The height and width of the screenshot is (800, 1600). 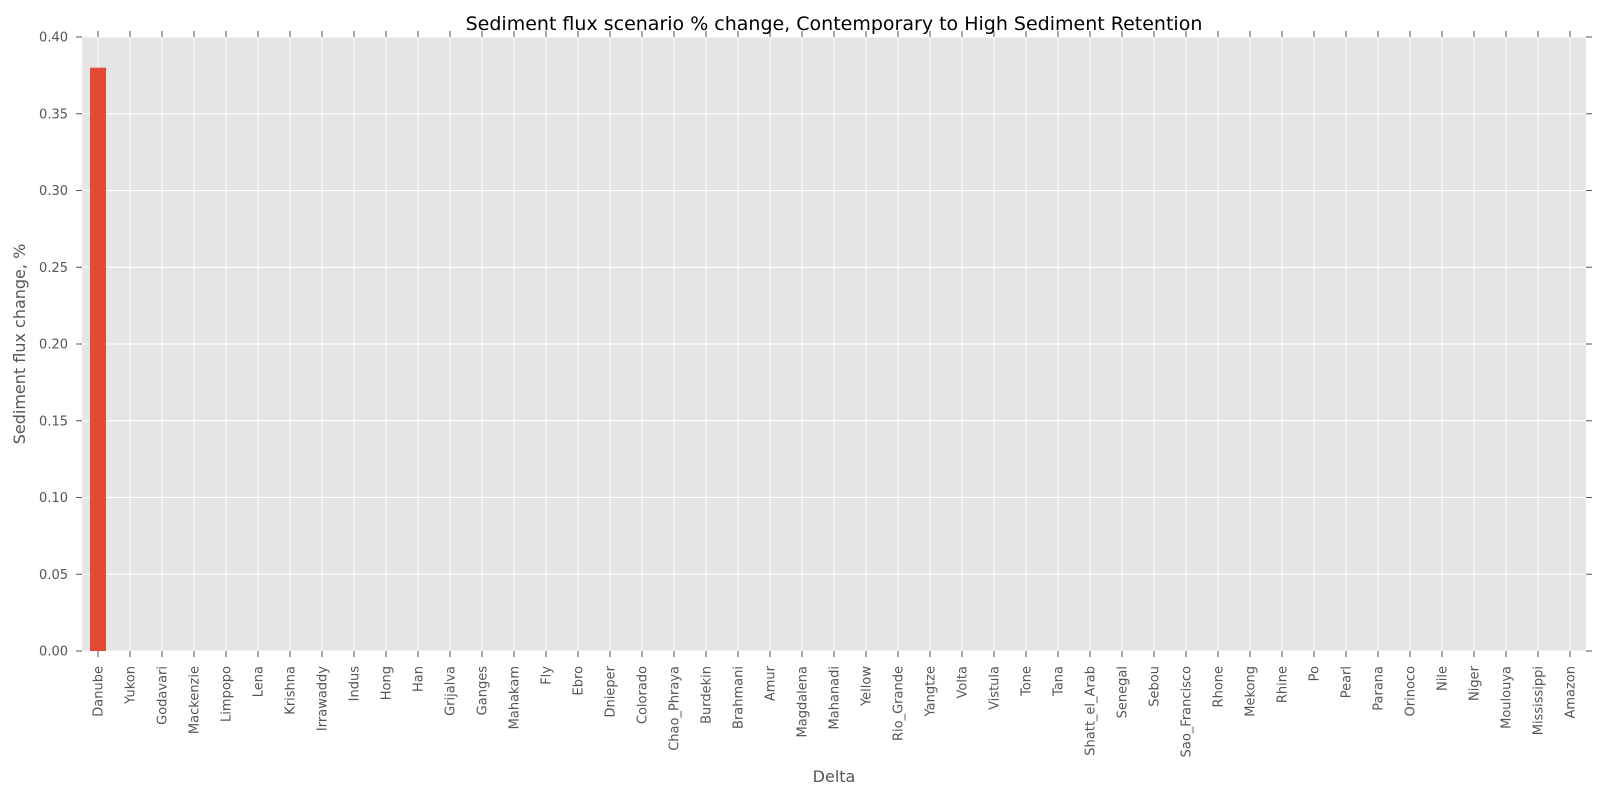 What do you see at coordinates (53, 114) in the screenshot?
I see `y-tick-label: 0.35` at bounding box center [53, 114].